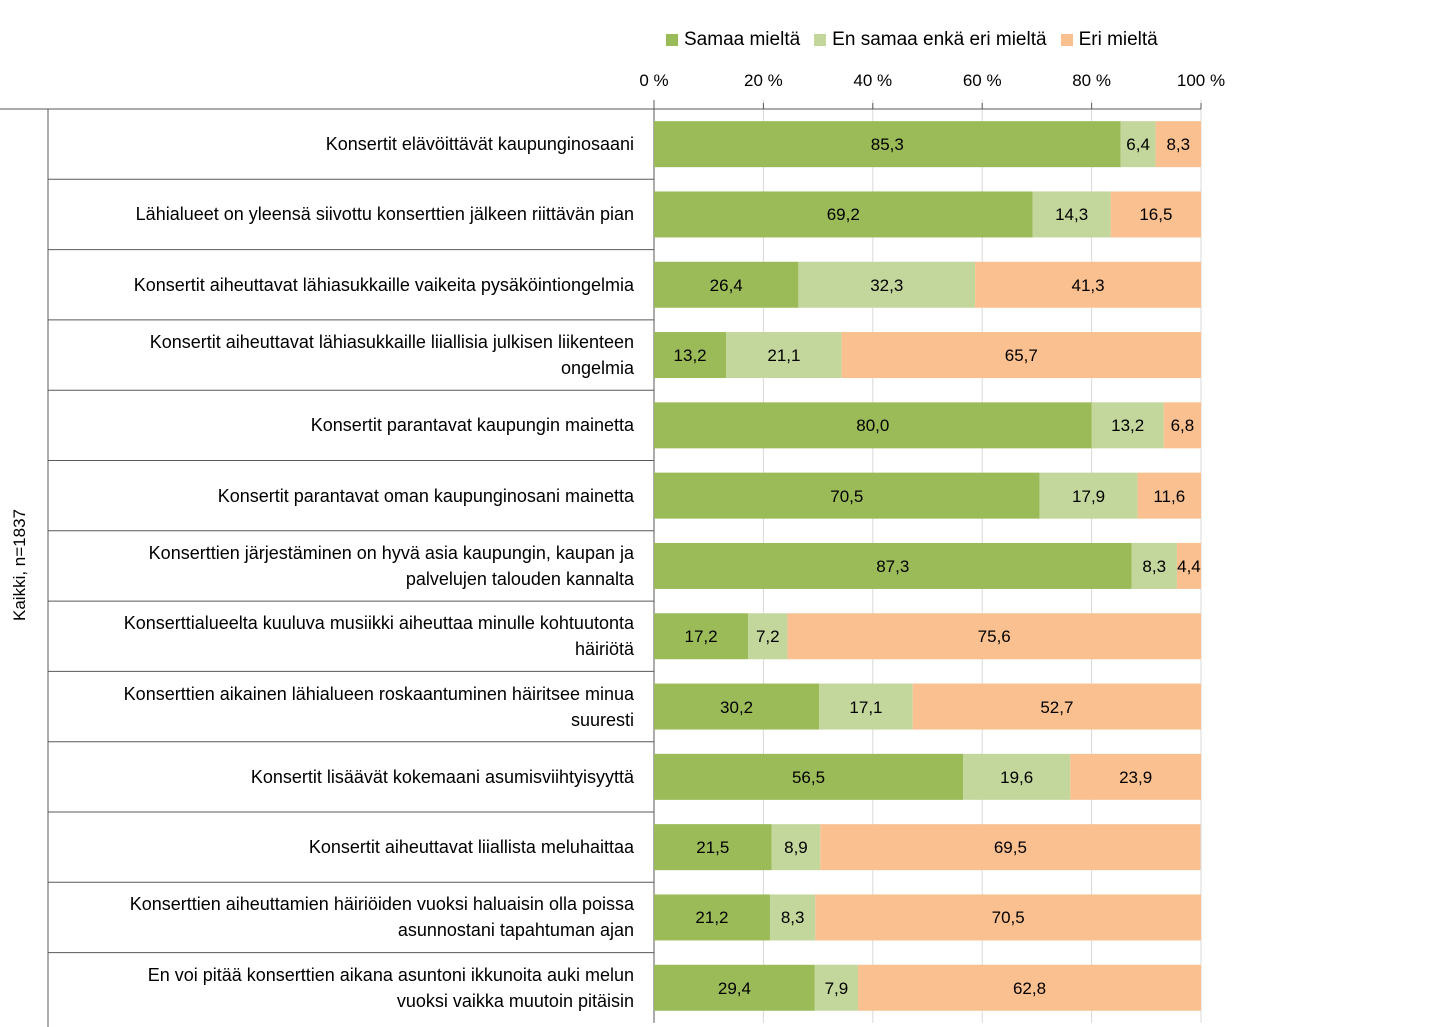  Describe the element at coordinates (820, 40) in the screenshot. I see `legend-swatch-neutral` at that location.